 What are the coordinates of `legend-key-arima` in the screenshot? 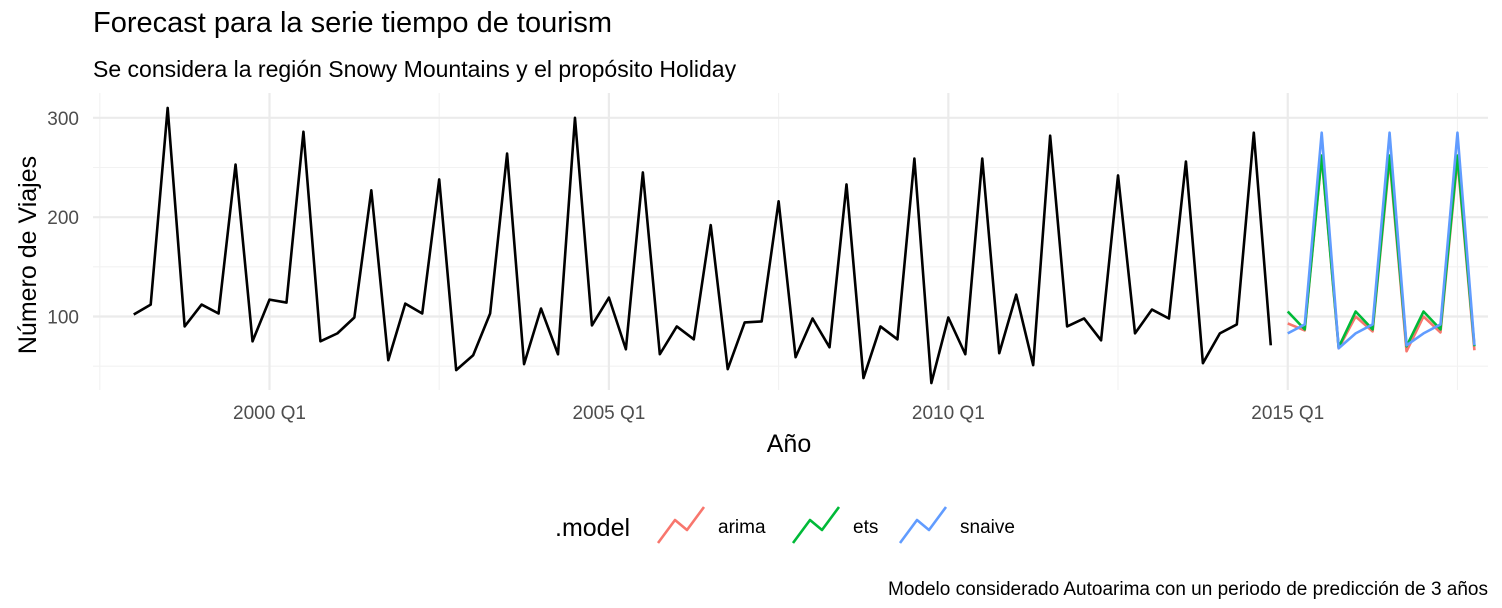 It's located at (681, 525).